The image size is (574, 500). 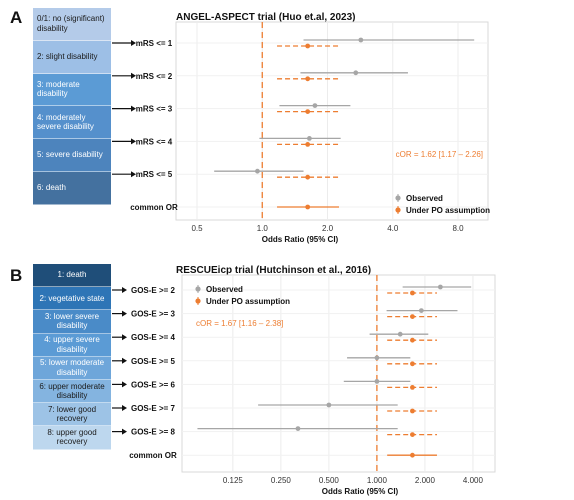 I want to click on row-label: mRS <= 2, so click(x=154, y=76).